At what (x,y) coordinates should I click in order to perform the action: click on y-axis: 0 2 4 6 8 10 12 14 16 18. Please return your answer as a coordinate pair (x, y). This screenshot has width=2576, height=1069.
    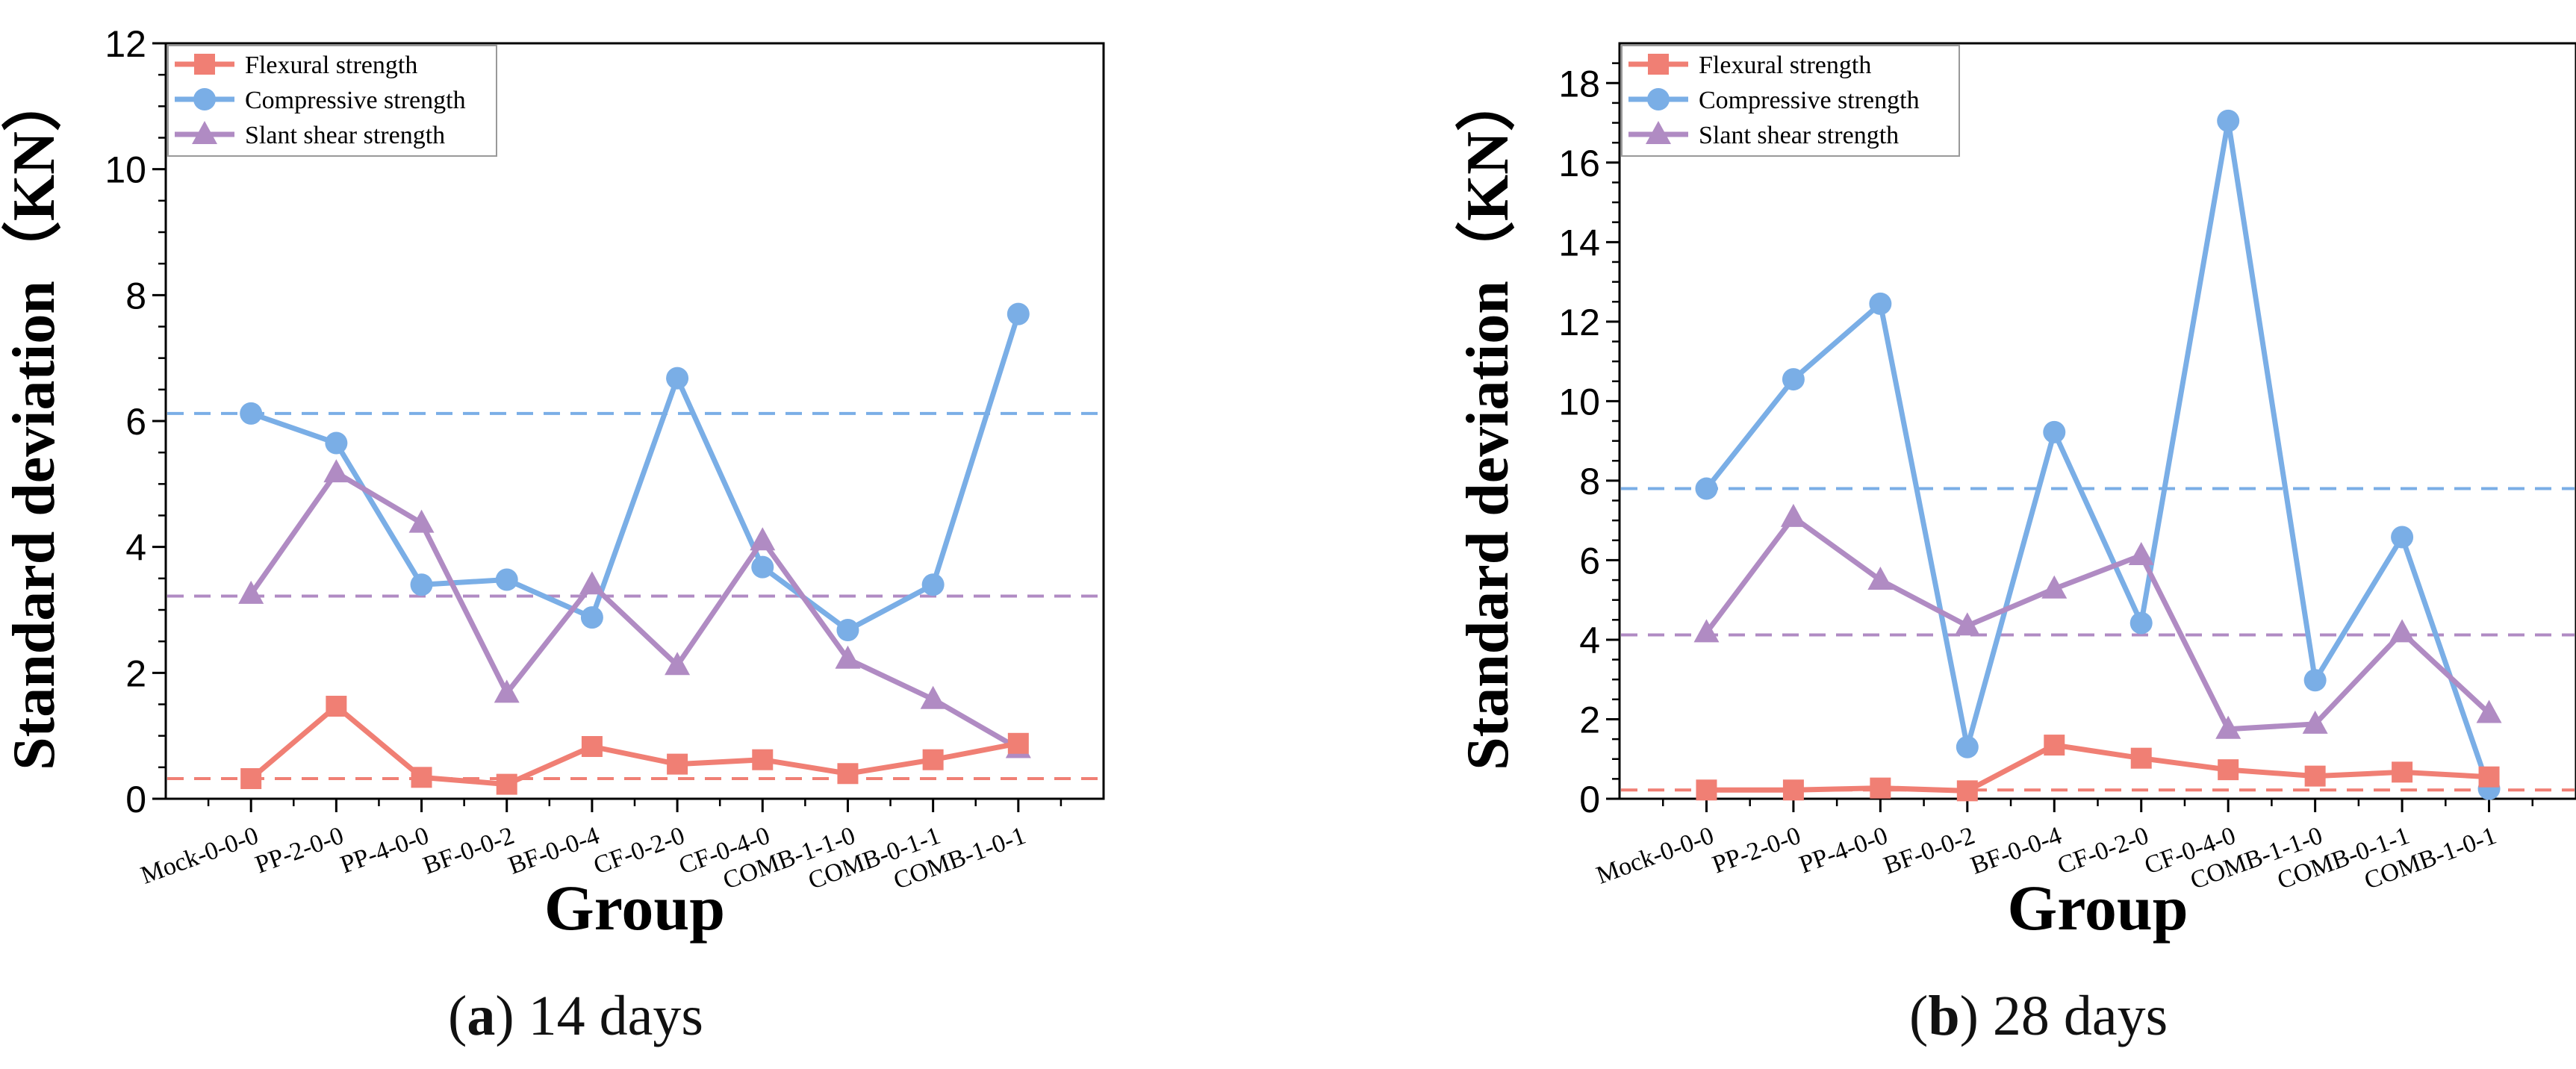
    Looking at the image, I should click on (1589, 441).